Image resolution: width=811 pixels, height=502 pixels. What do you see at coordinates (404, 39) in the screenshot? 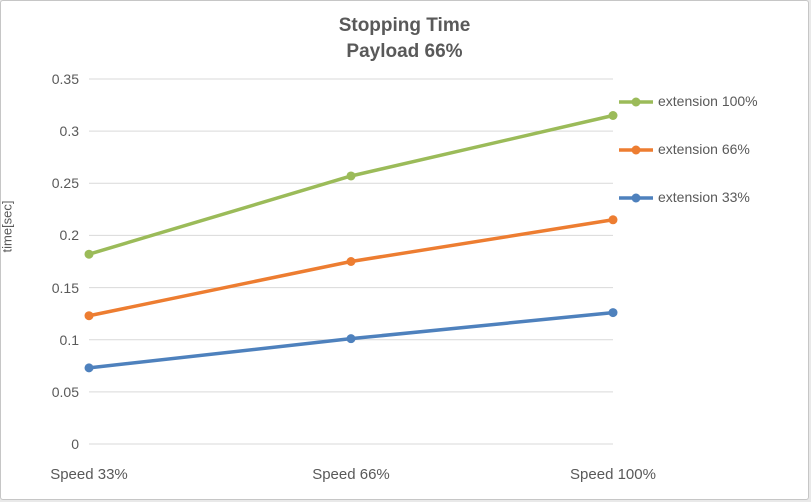
I see `chart-title: Stopping Time Payload 66%` at bounding box center [404, 39].